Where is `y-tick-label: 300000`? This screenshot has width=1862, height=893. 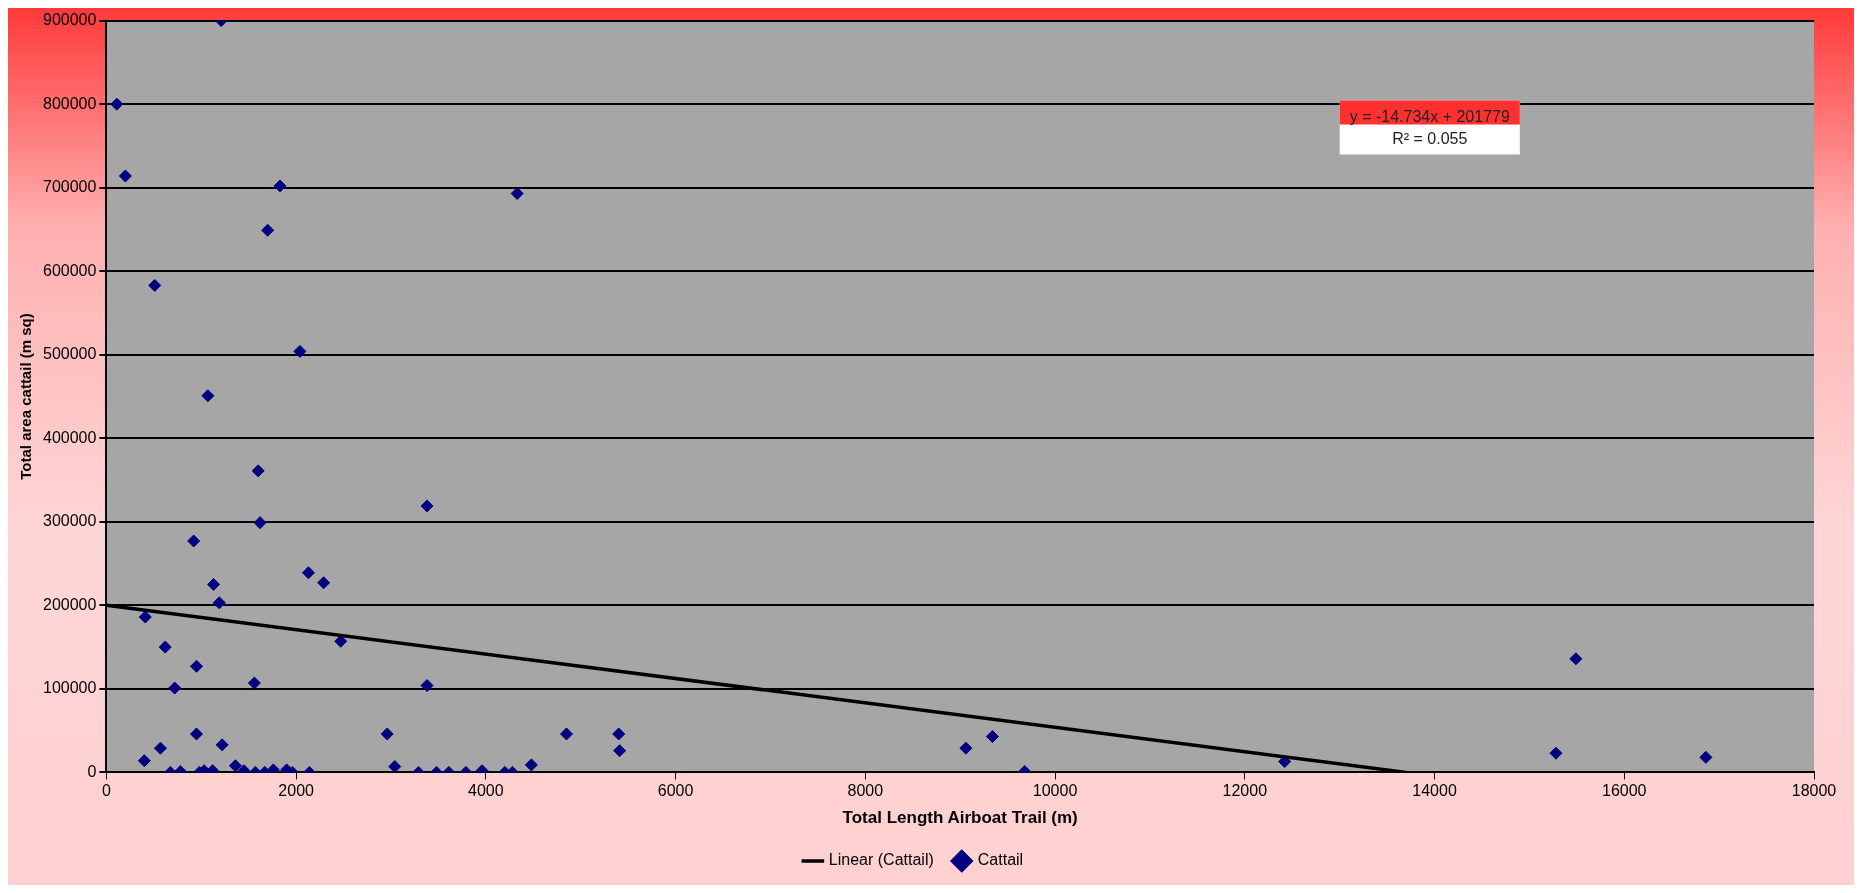
y-tick-label: 300000 is located at coordinates (70, 521).